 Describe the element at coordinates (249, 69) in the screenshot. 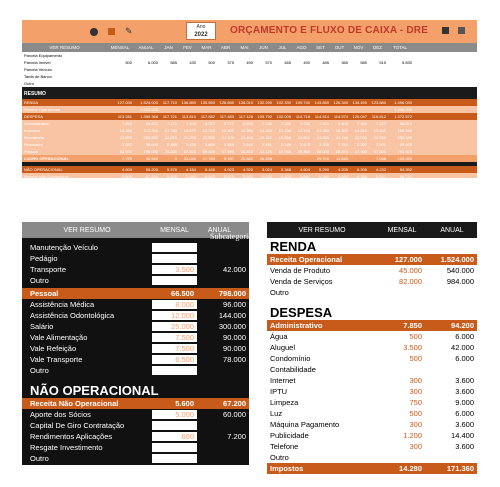

I see `sheet-row: Parcela Veículo` at that location.